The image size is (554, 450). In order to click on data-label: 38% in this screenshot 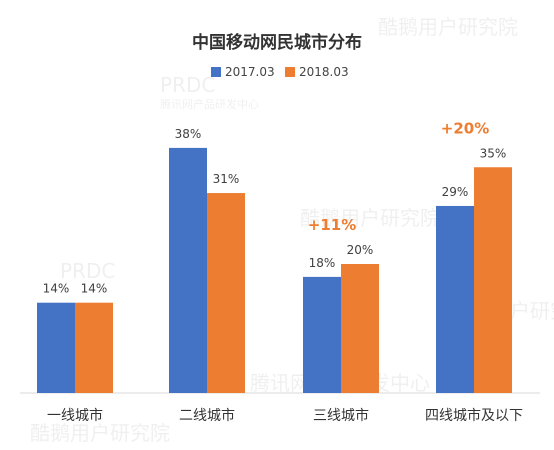, I will do `click(188, 134)`.